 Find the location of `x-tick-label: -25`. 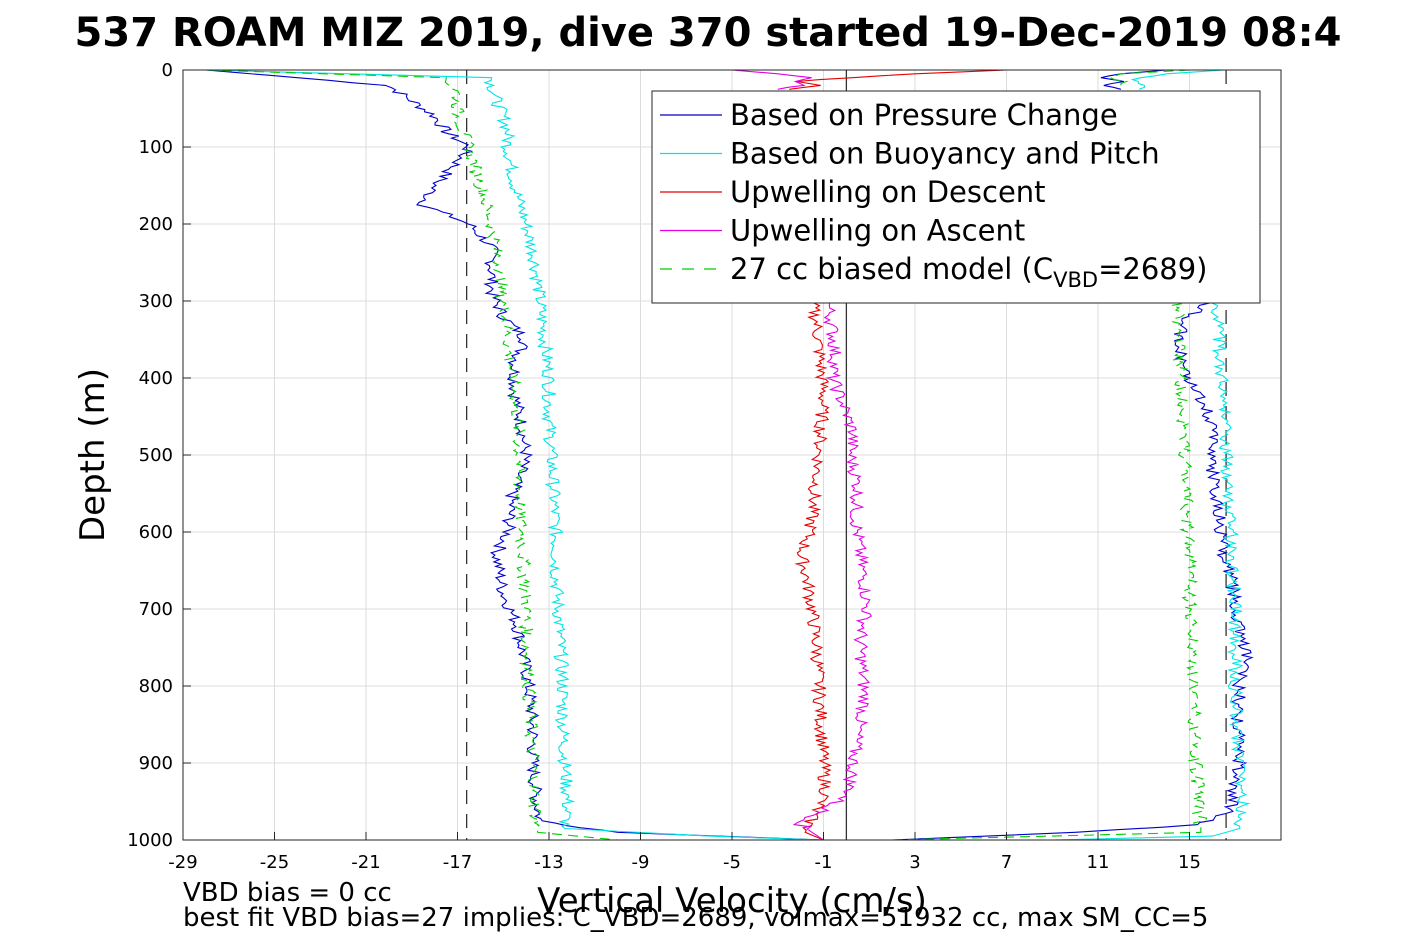

x-tick-label: -25 is located at coordinates (274, 862).